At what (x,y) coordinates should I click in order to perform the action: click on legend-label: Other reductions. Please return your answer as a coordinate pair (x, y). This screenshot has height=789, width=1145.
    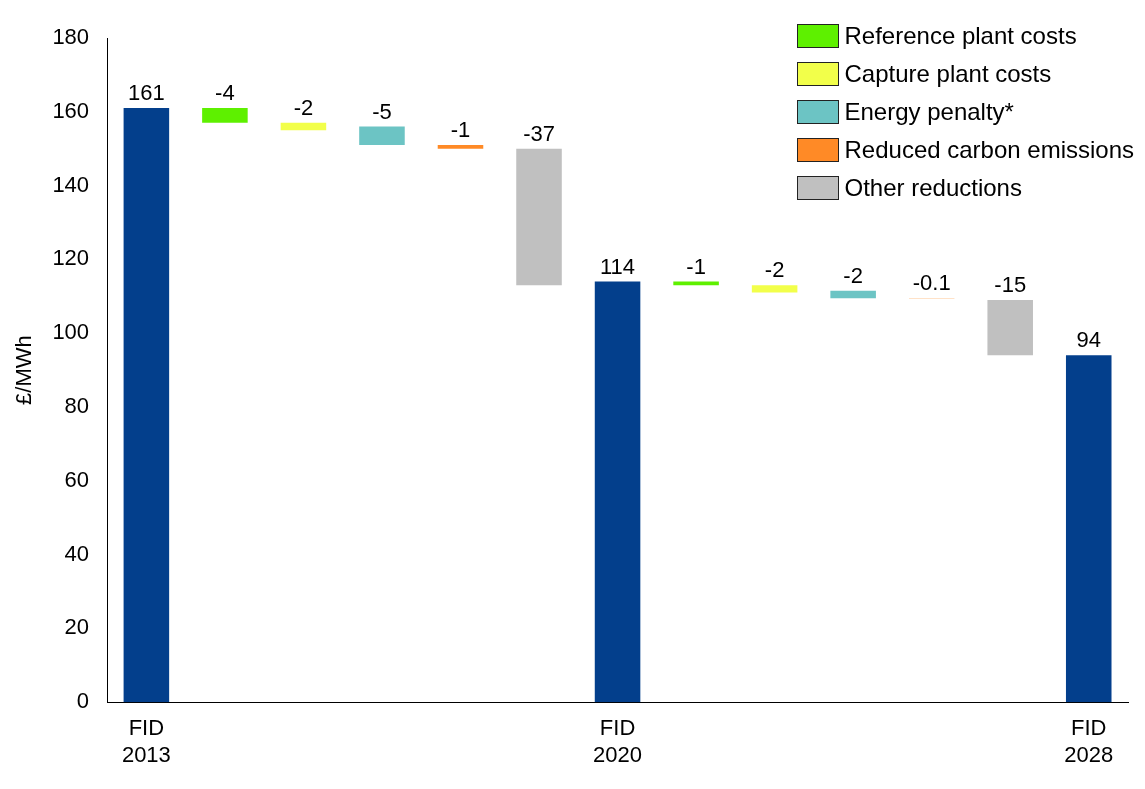
    Looking at the image, I should click on (933, 188).